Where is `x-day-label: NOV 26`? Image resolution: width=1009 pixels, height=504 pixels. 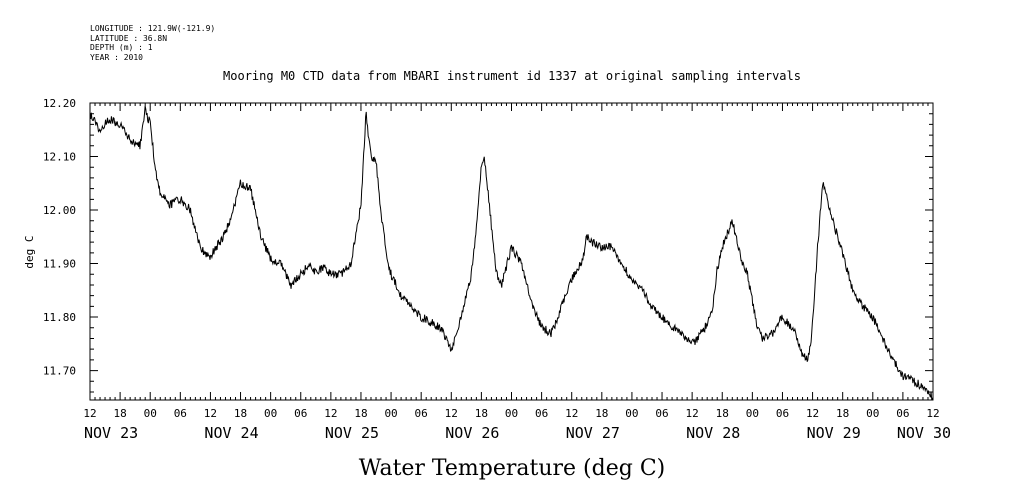
x-day-label: NOV 26 is located at coordinates (472, 433).